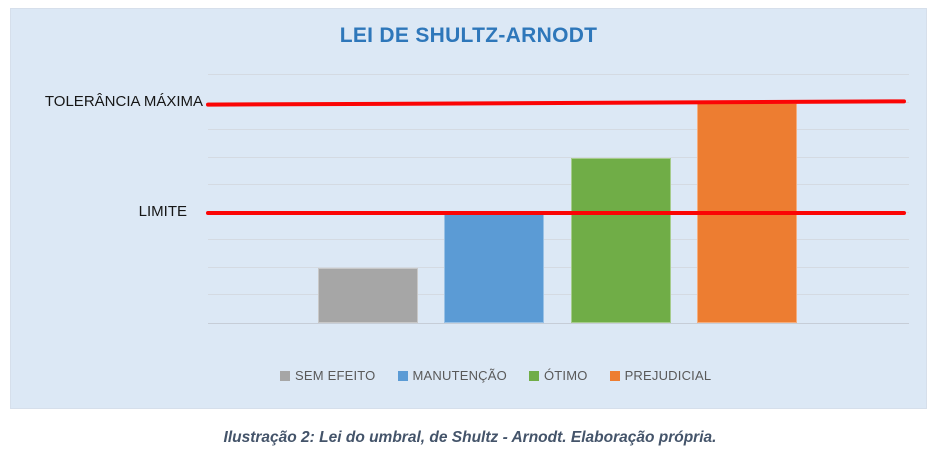 The width and height of the screenshot is (940, 457). What do you see at coordinates (335, 375) in the screenshot?
I see `legend-label: SEM EFEITO` at bounding box center [335, 375].